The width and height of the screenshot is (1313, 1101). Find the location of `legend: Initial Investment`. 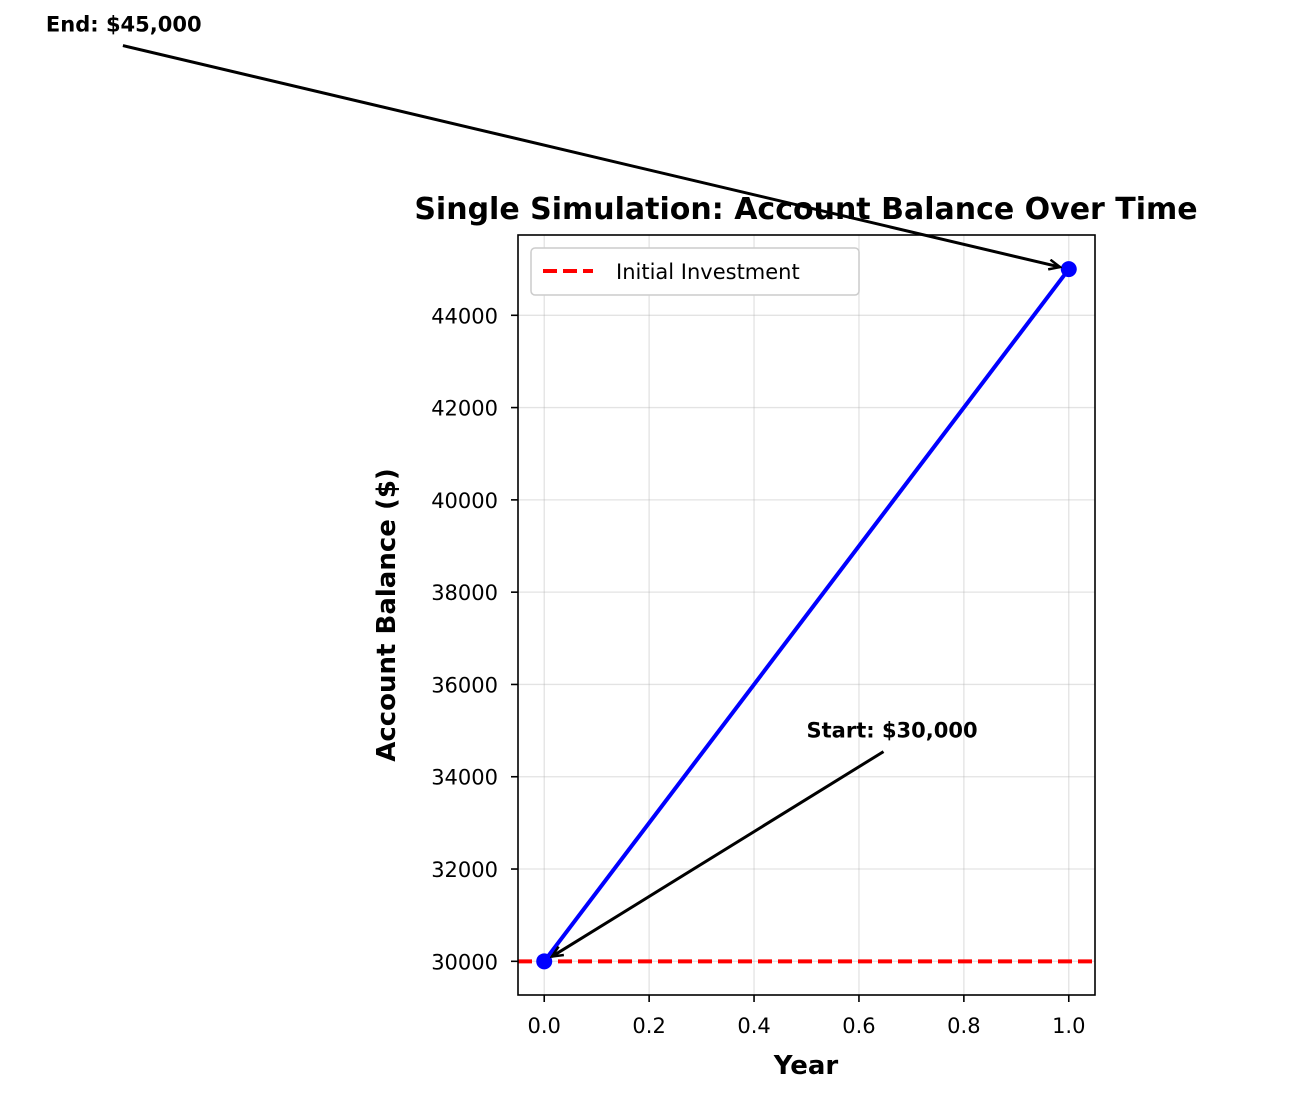

legend: Initial Investment is located at coordinates (695, 271).